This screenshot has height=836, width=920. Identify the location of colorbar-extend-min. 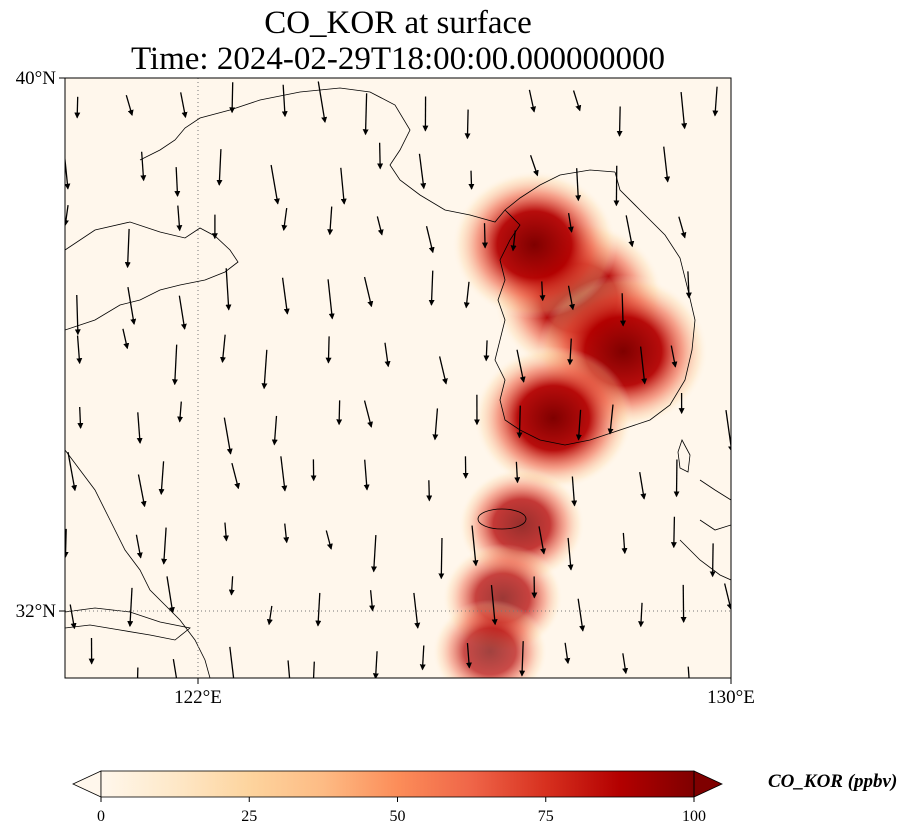
(87, 784).